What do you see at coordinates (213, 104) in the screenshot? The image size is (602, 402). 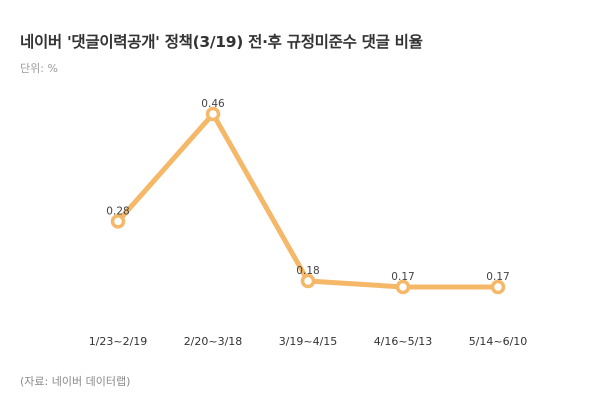 I see `data-label-1: 0.46` at bounding box center [213, 104].